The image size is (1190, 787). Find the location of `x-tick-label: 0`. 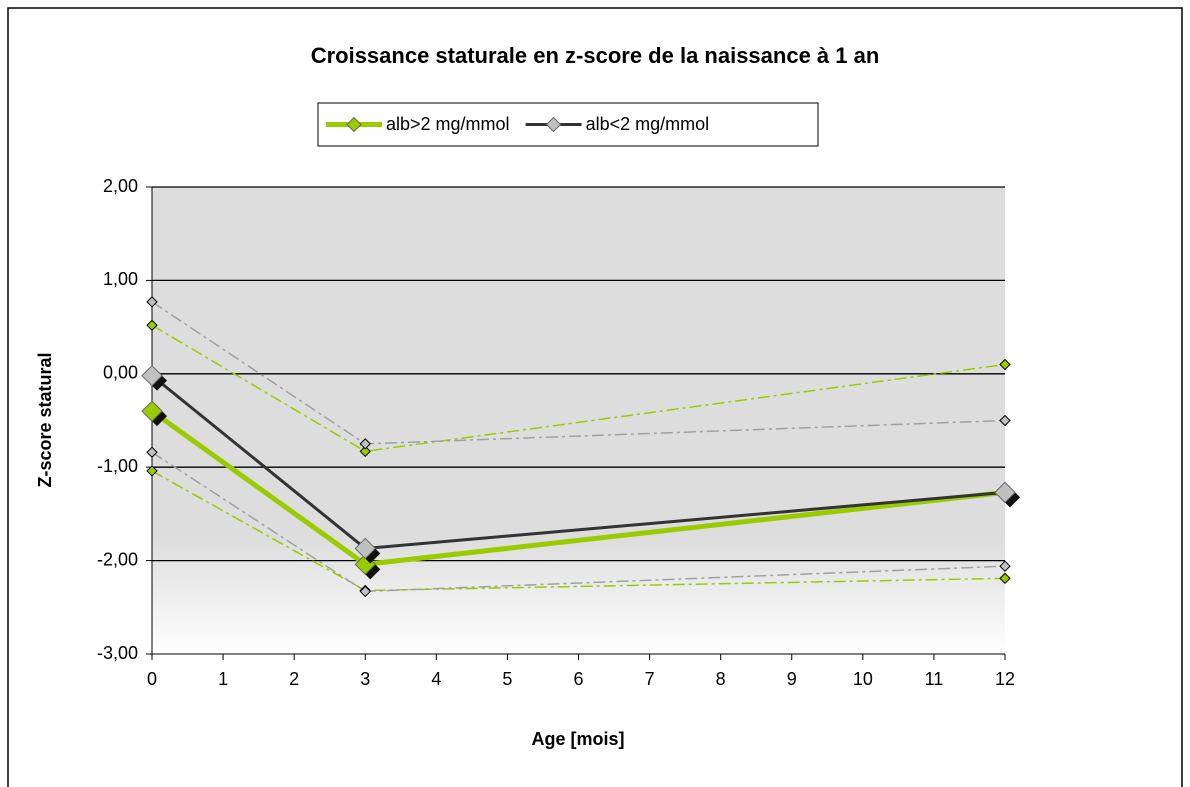

x-tick-label: 0 is located at coordinates (152, 679).